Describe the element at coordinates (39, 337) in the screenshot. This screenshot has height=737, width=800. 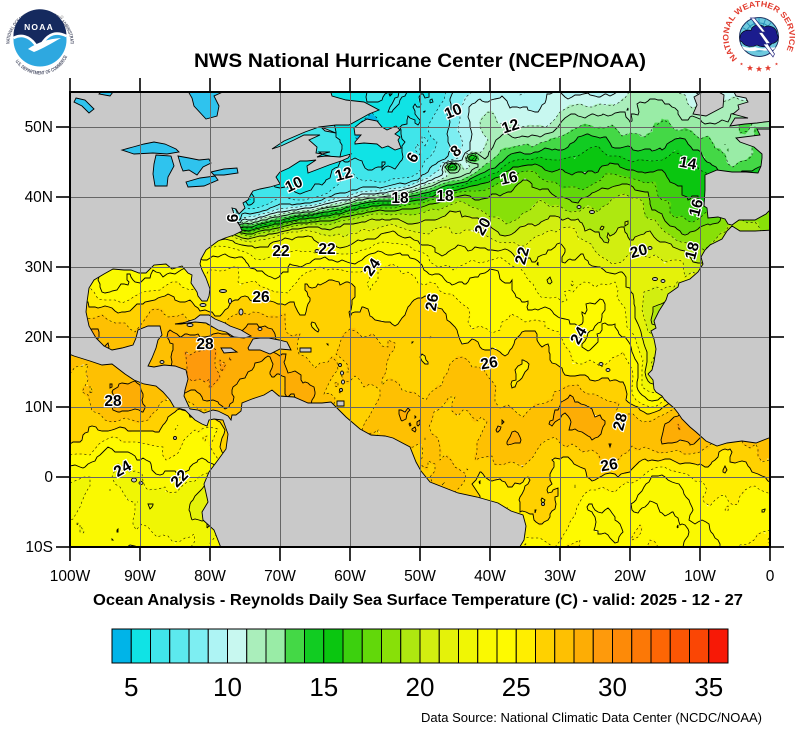
I see `svg-text: 20N` at that location.